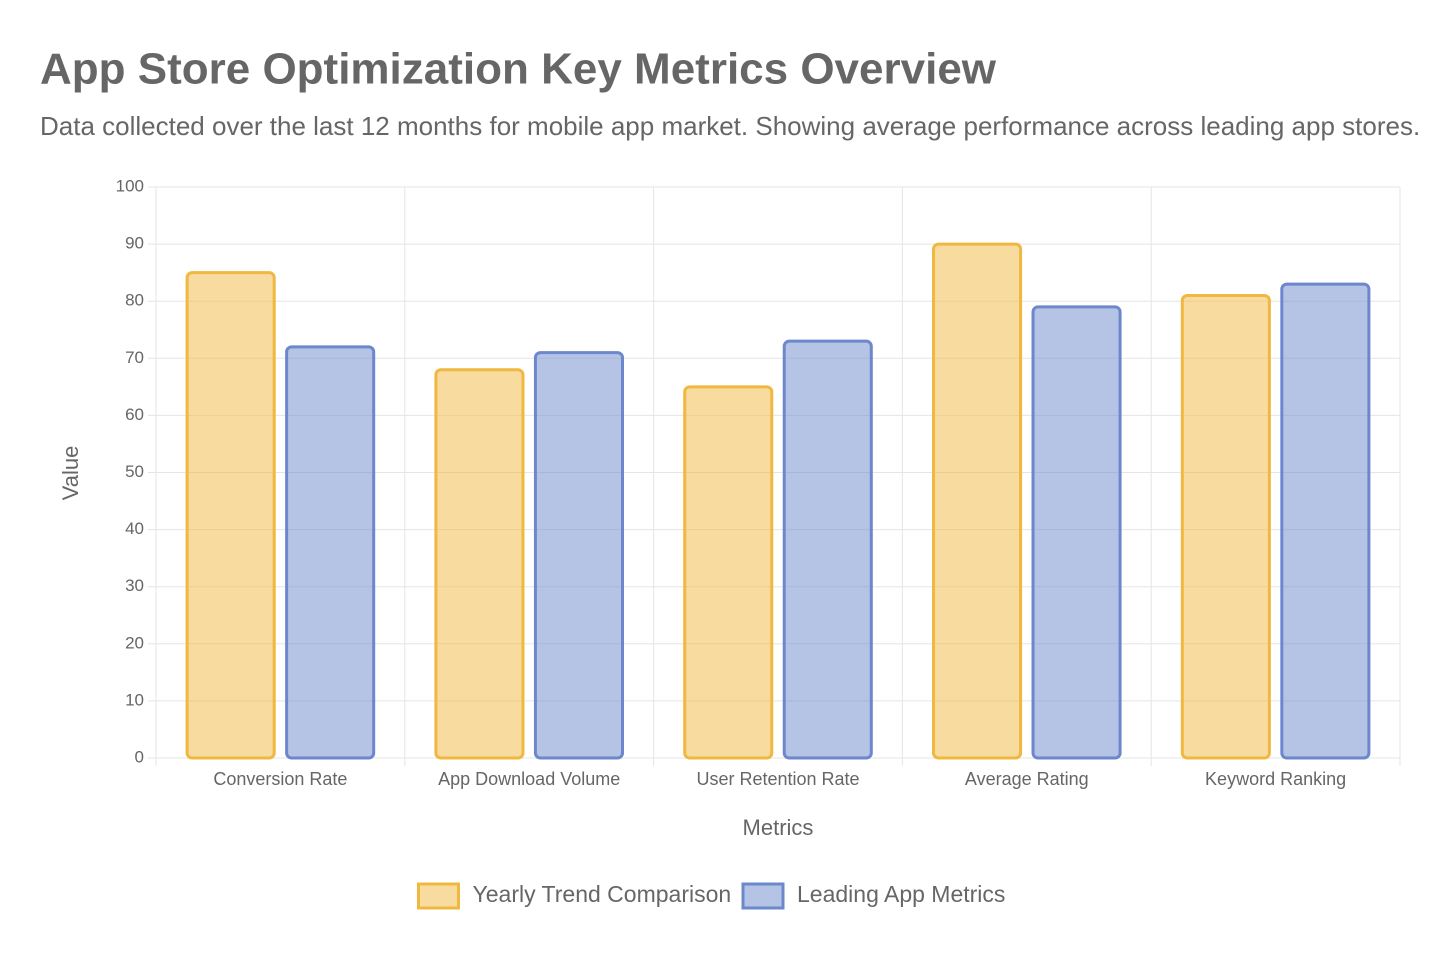  I want to click on y-tick-label: 0, so click(139, 756).